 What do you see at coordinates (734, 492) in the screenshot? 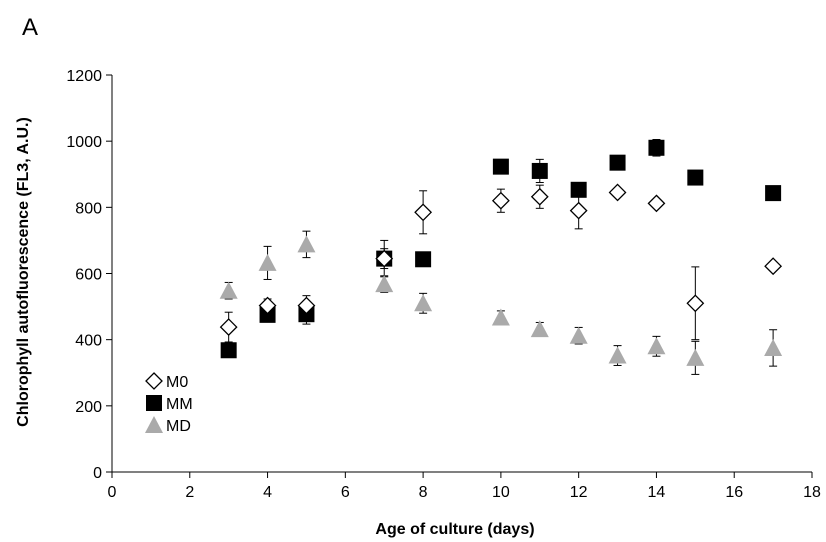
I see `x-tick-label: 16` at bounding box center [734, 492].